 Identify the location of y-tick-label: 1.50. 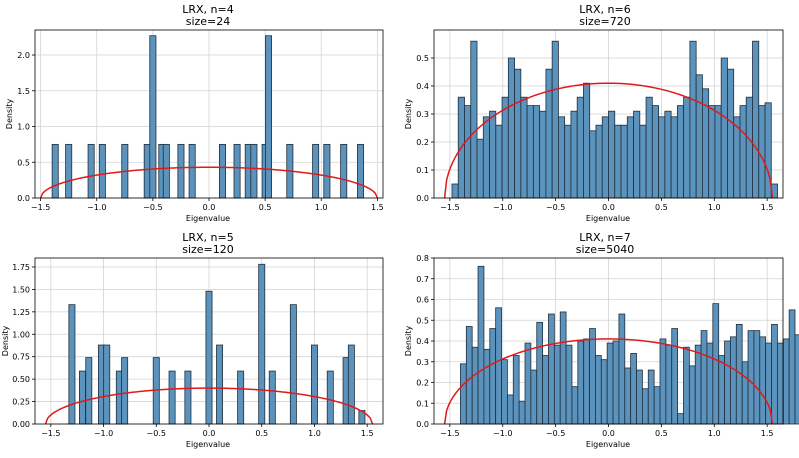
(21, 289).